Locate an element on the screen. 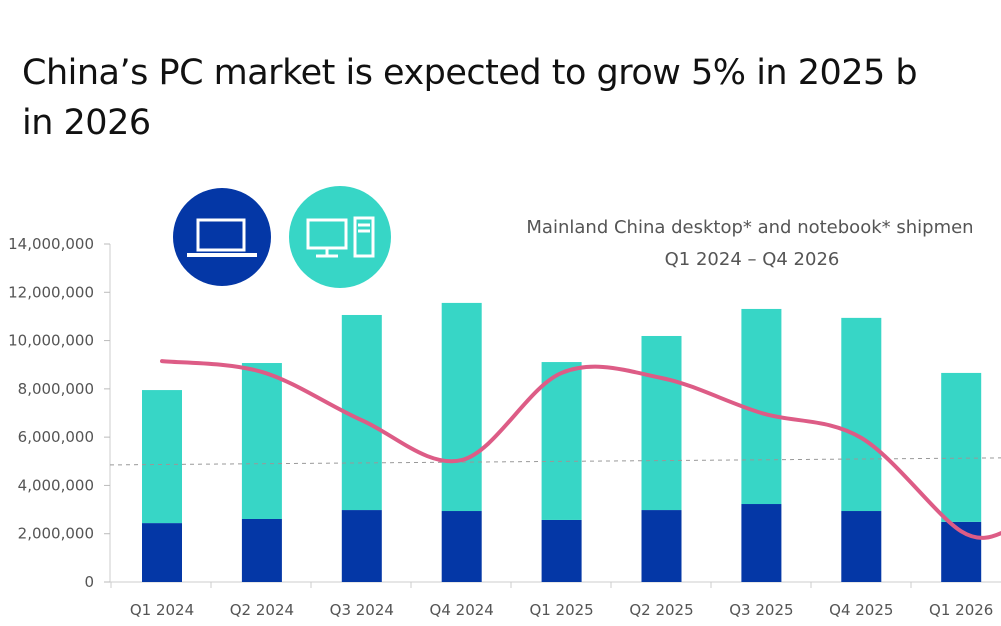  x-tick-label: Q2 2024 is located at coordinates (262, 610).